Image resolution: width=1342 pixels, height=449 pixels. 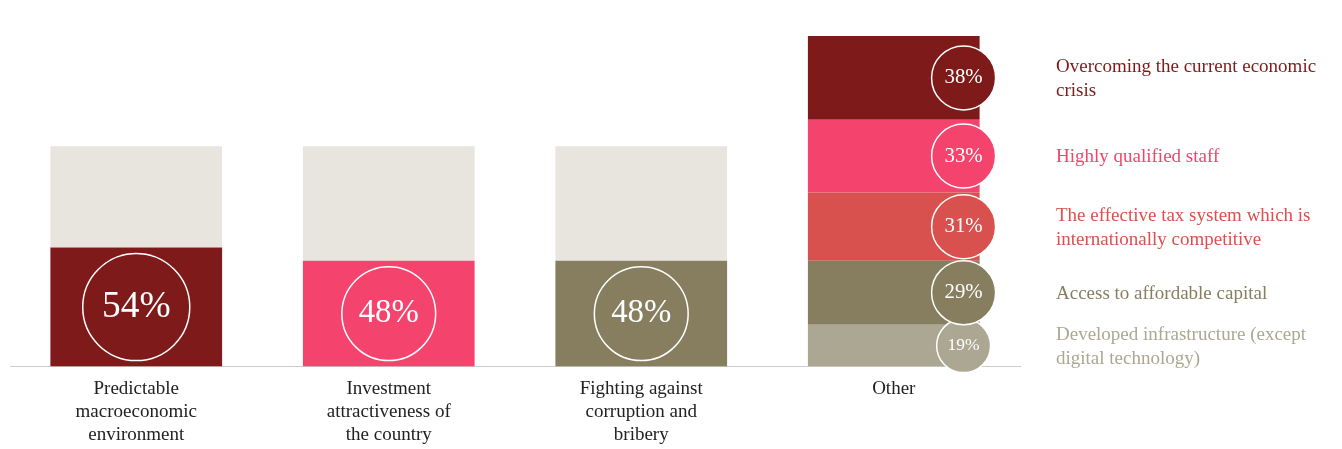 I want to click on x-tick-label: Predictable macroeconomic environment, so click(x=136, y=410).